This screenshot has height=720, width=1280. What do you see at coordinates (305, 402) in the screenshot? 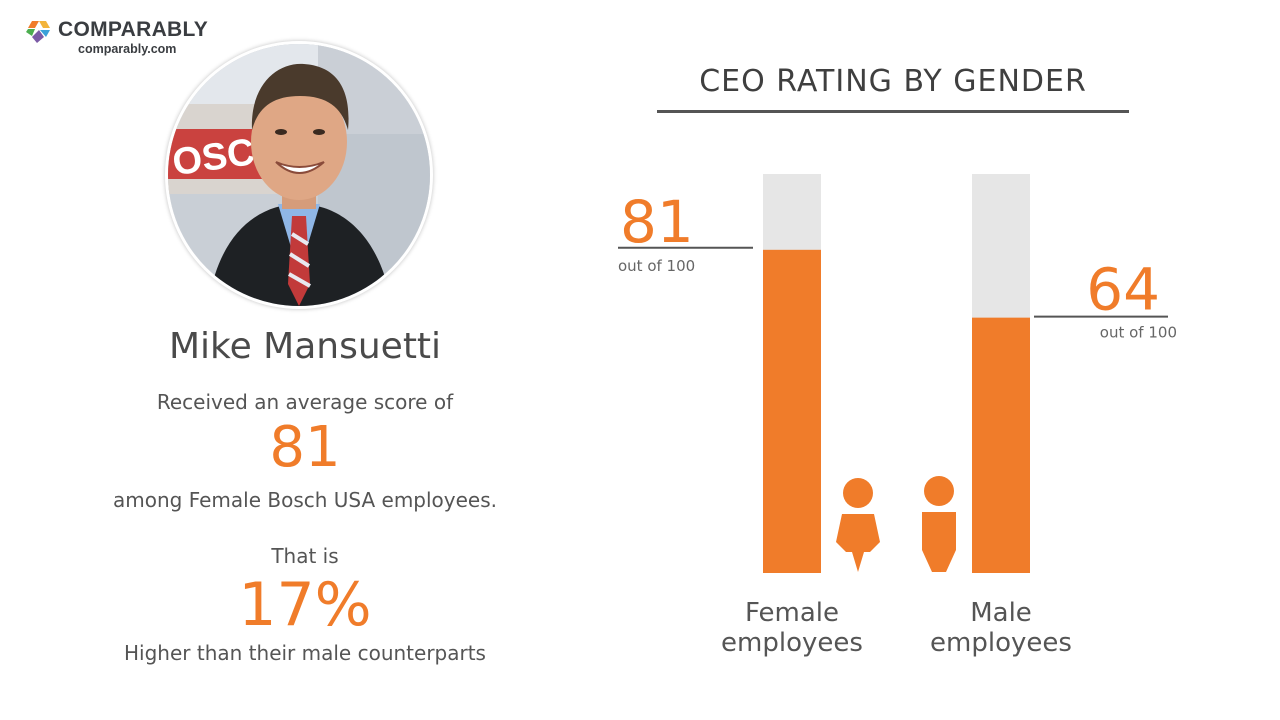
I see `received-text: Received an average score of` at bounding box center [305, 402].